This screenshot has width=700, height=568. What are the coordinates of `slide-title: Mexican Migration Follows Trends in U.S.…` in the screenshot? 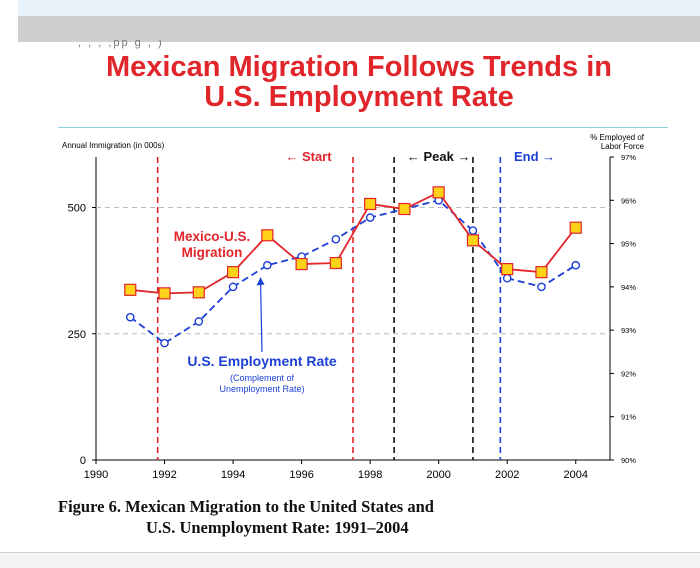 It's located at (359, 82).